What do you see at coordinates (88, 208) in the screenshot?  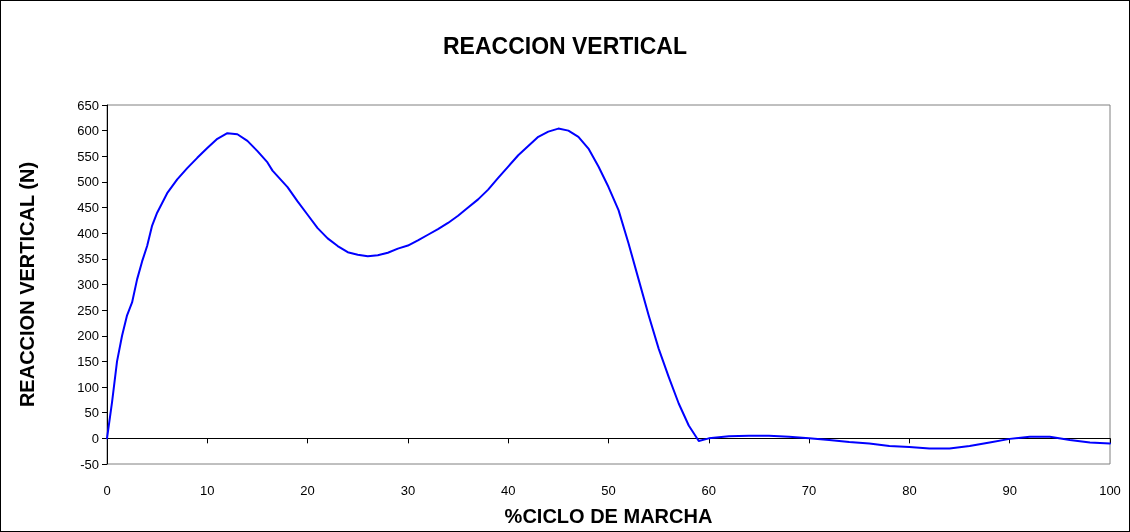 I see `y-tick-label: 450` at bounding box center [88, 208].